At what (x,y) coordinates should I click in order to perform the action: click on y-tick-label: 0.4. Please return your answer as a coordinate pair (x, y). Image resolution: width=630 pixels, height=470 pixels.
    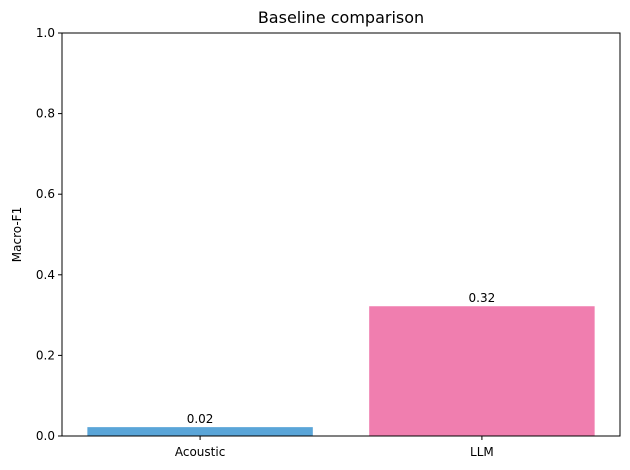
    Looking at the image, I should click on (45, 275).